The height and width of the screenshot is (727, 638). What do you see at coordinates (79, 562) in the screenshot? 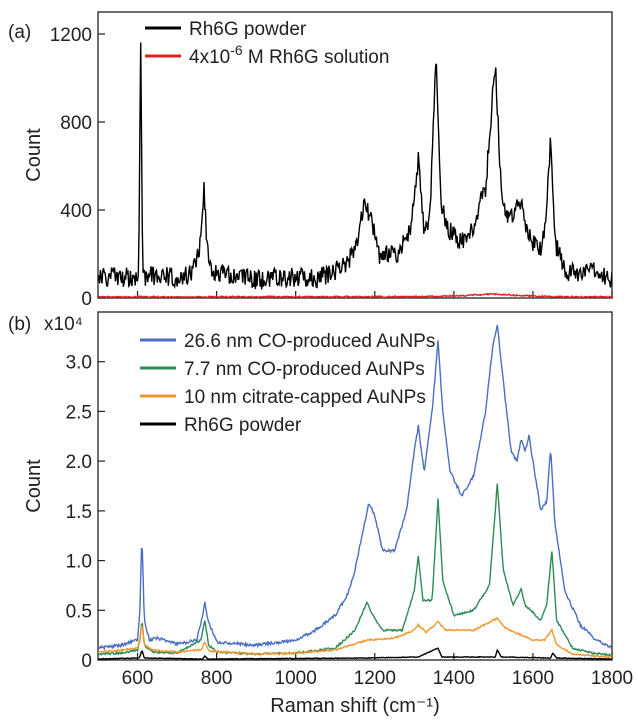
I see `y-tick-label: 1.0` at bounding box center [79, 562].